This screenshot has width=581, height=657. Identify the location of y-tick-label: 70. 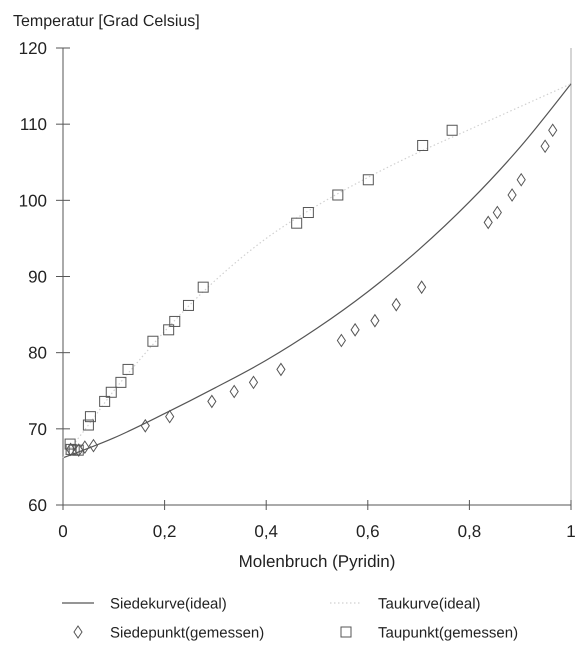
(37, 429).